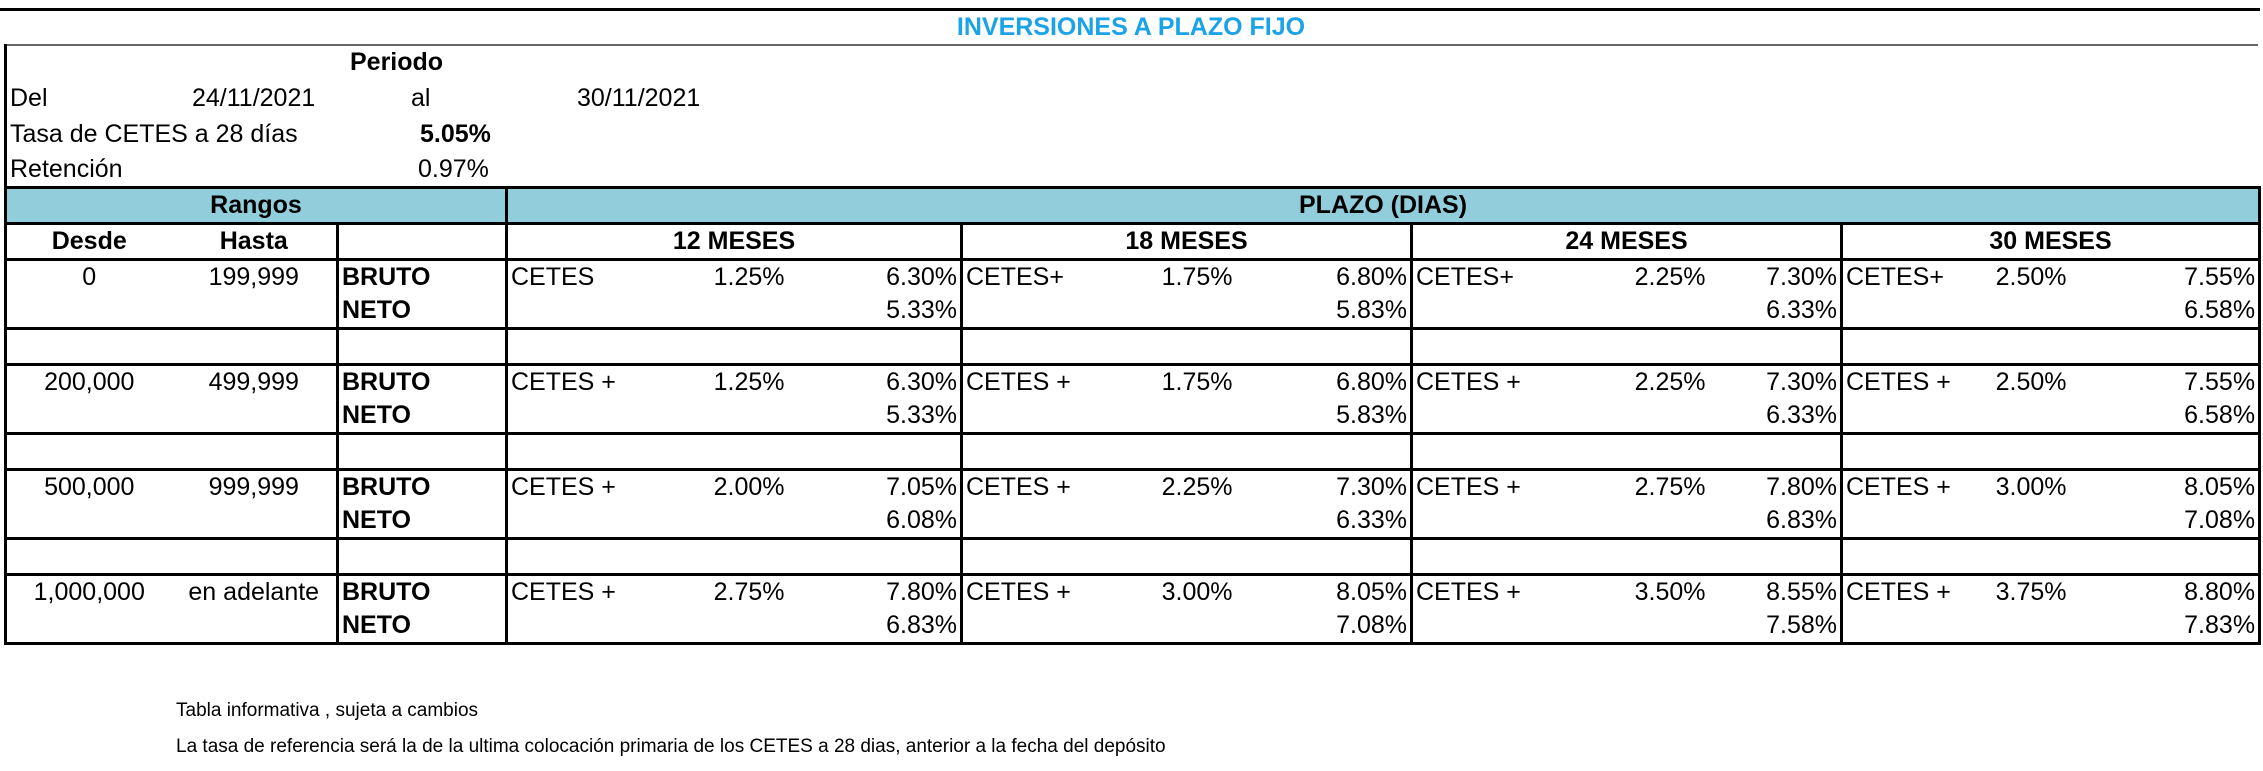 This screenshot has height=771, width=2263. What do you see at coordinates (2165, 591) in the screenshot?
I see `bruto-rate: 8.80%` at bounding box center [2165, 591].